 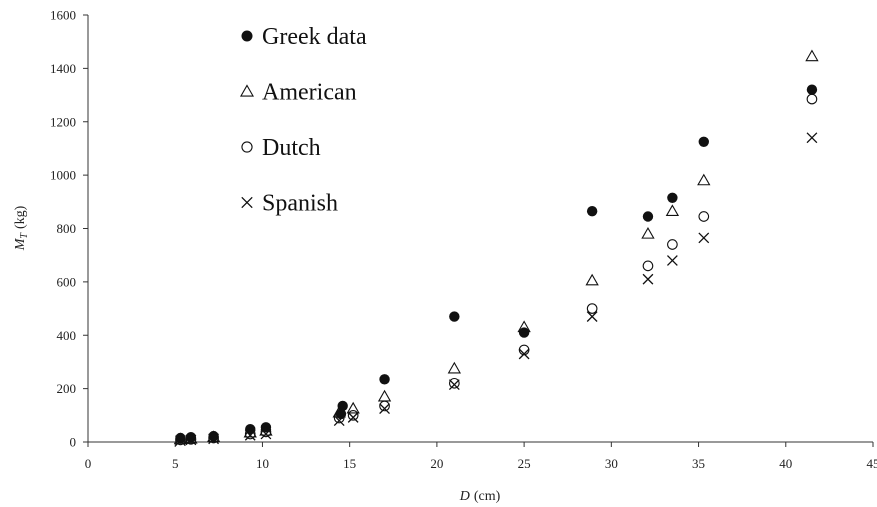 What do you see at coordinates (785, 463) in the screenshot?
I see `x-tick-label: 40` at bounding box center [785, 463].